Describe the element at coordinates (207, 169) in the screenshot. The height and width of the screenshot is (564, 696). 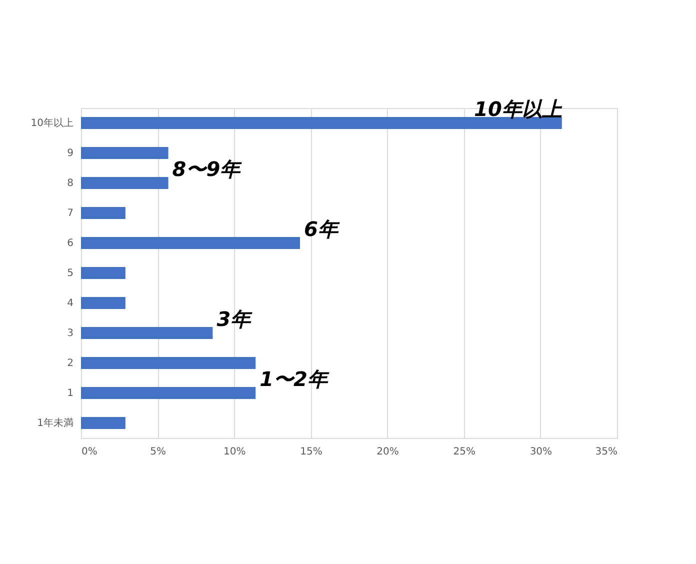
I see `annotation: 8〜9年` at that location.